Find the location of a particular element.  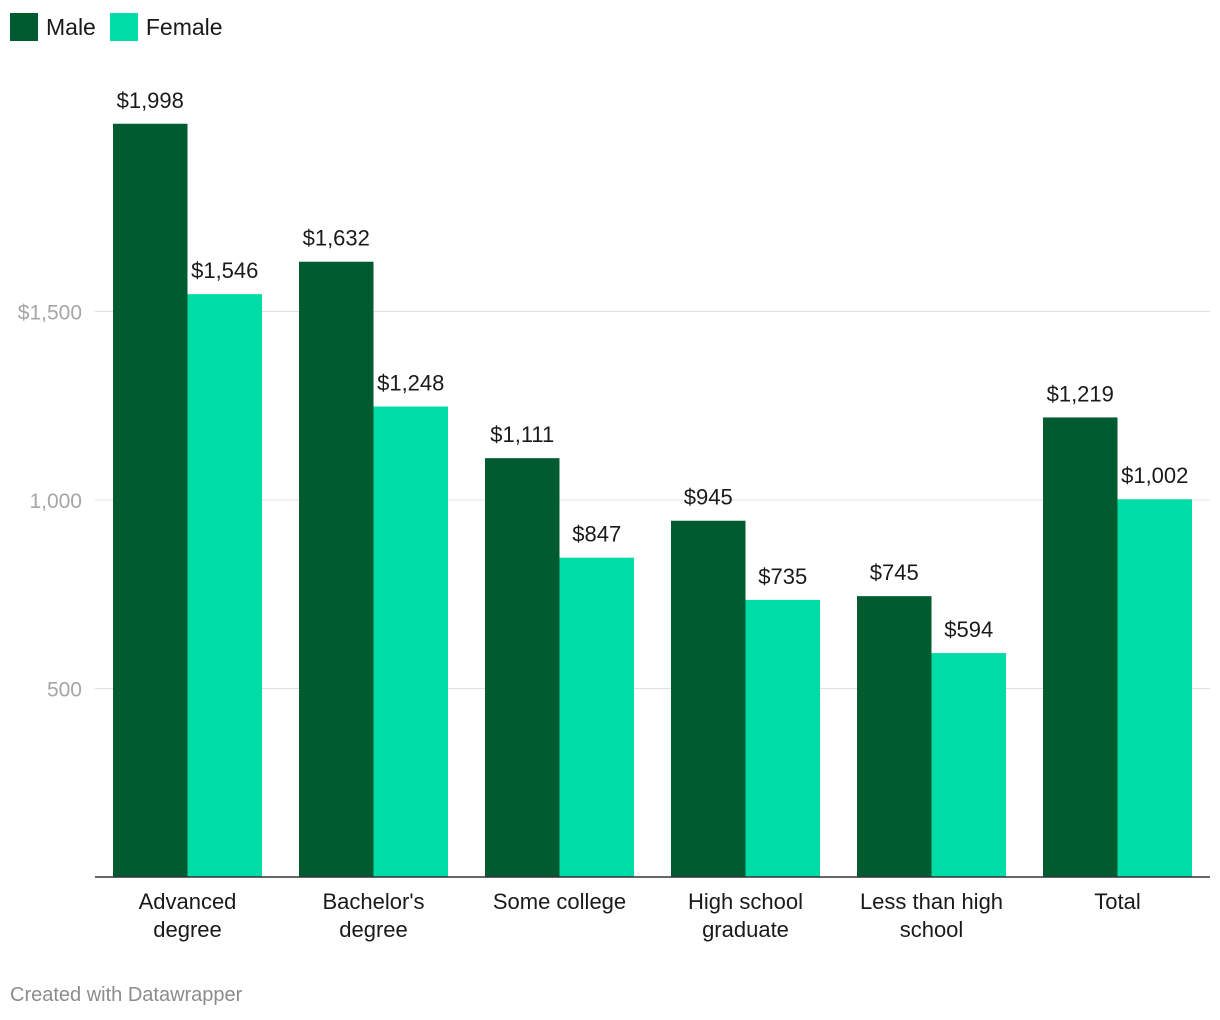

x-tick-label-0-line-0: Advanced is located at coordinates (188, 901).